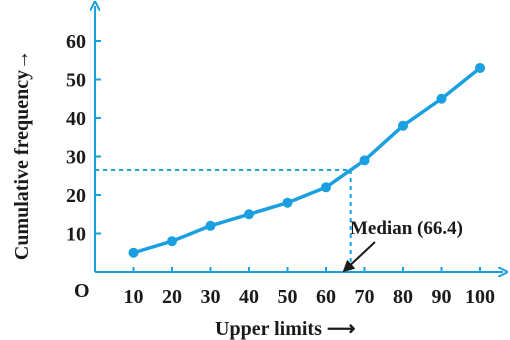 Image resolution: width=510 pixels, height=340 pixels. I want to click on x-tick-label: 20, so click(172, 297).